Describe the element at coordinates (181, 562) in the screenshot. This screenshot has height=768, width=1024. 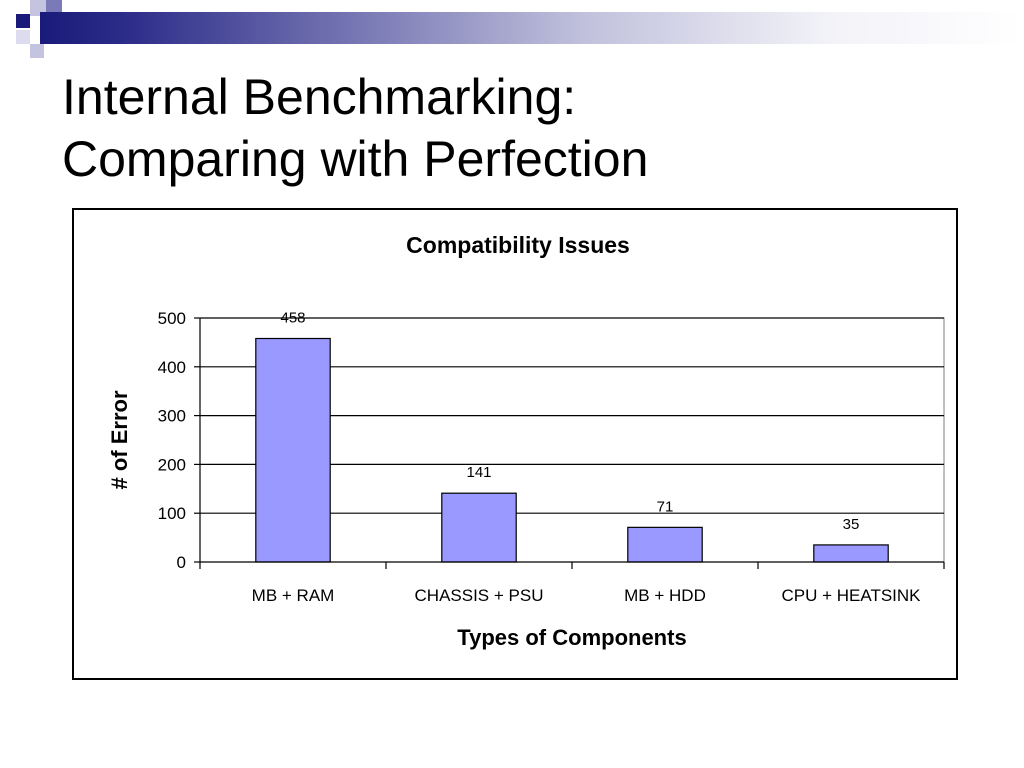
I see `y-tick-label-0: 0` at that location.